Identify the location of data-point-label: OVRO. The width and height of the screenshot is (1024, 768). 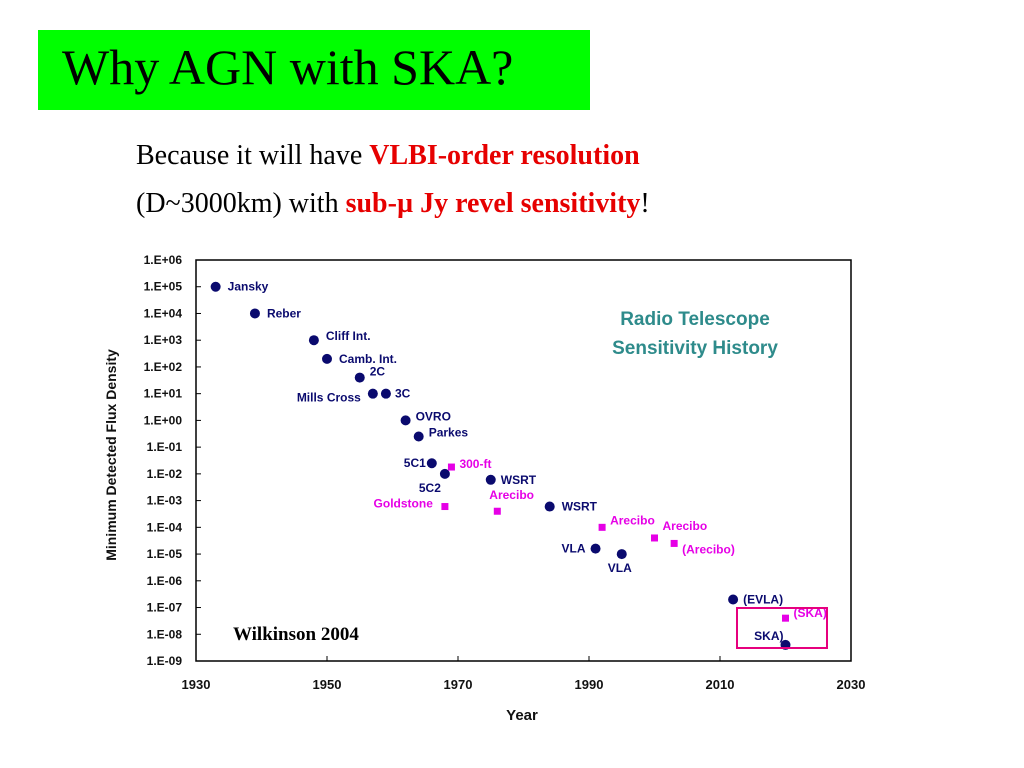
(433, 416).